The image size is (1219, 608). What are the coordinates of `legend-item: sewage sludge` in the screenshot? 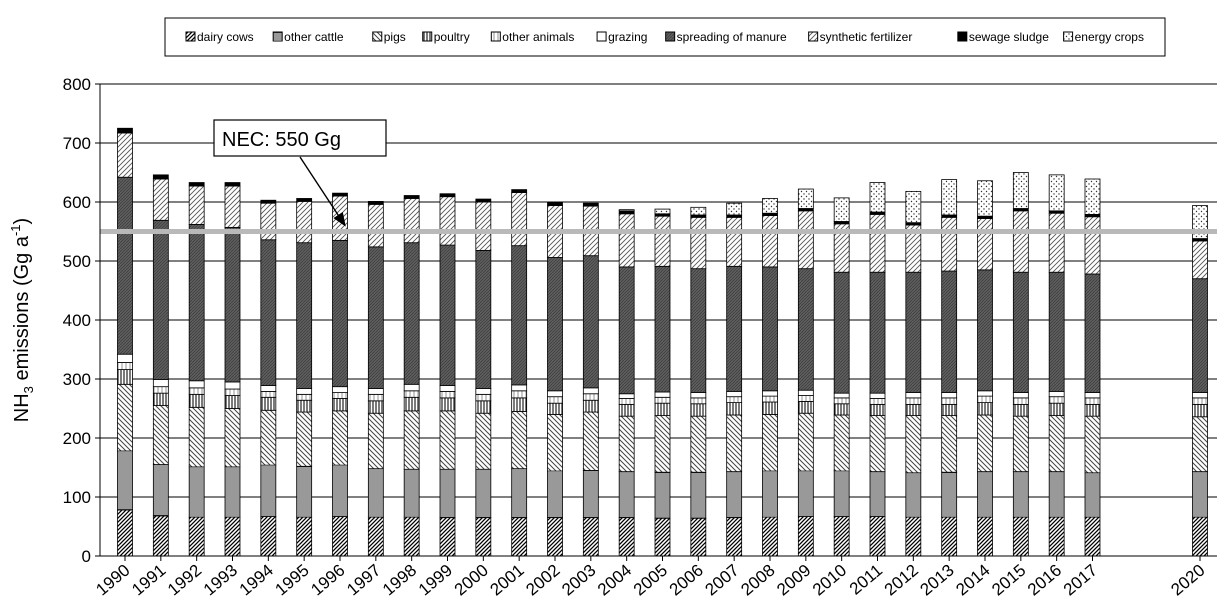 It's located at (1003, 37).